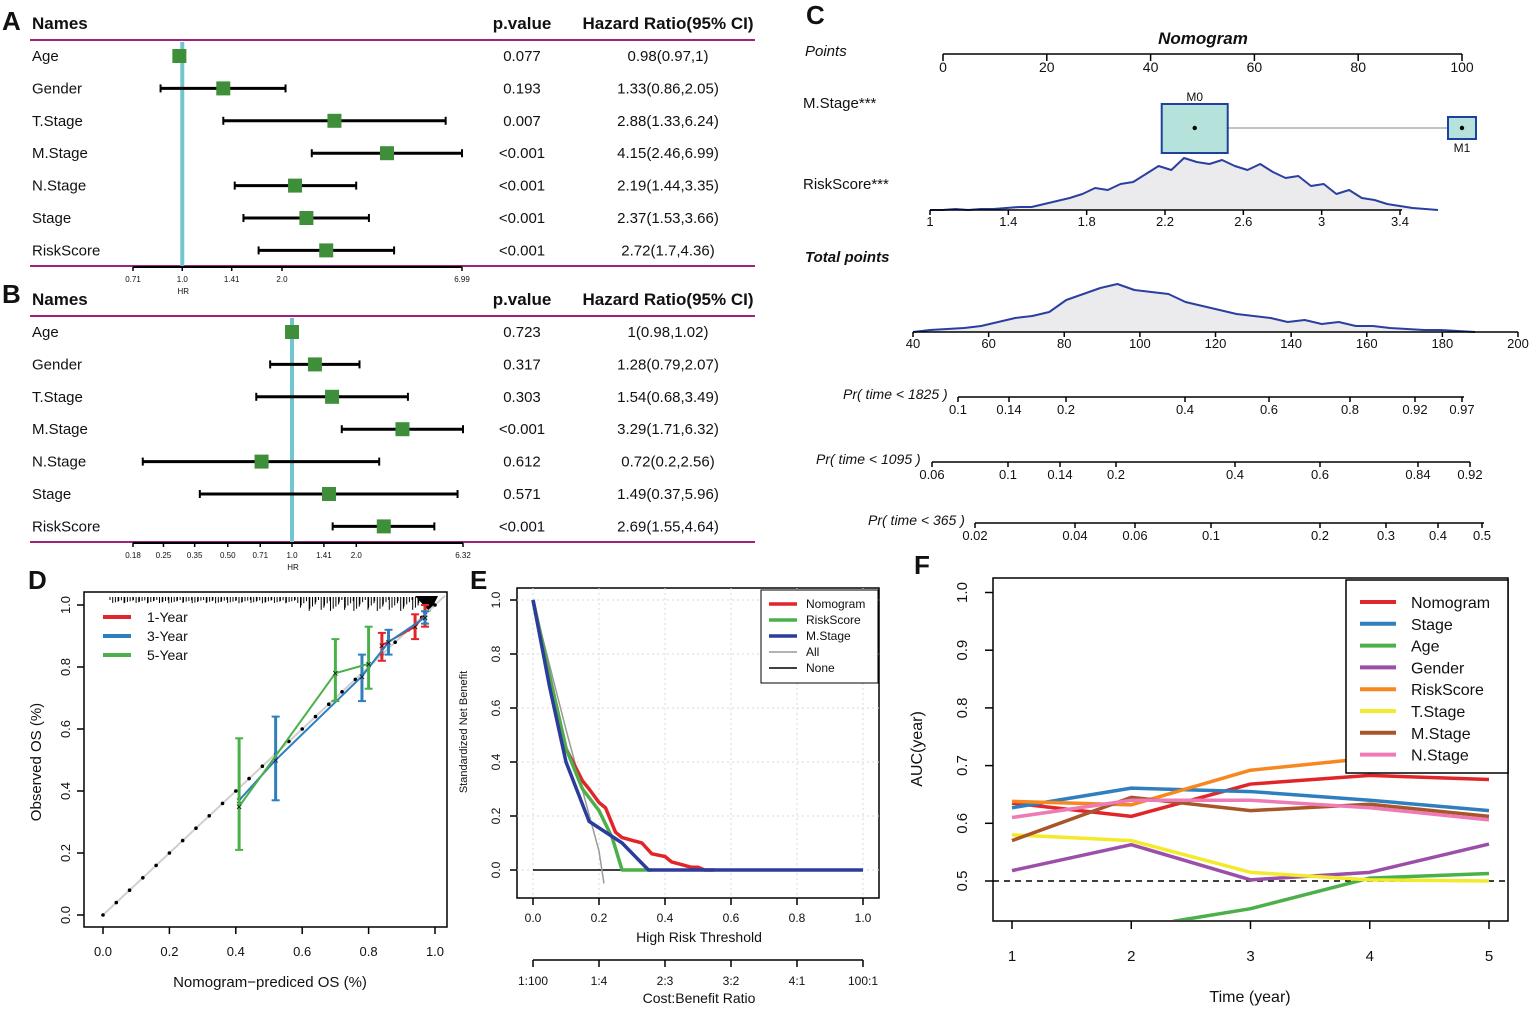 The height and width of the screenshot is (1010, 1531). I want to click on points-tick-label: 20, so click(1047, 67).